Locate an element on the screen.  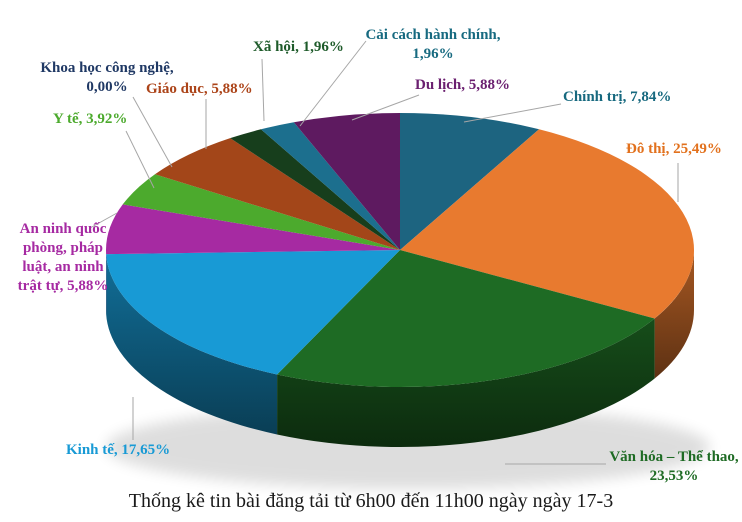
pie-slice-van-hoa is located at coordinates (466, 319).